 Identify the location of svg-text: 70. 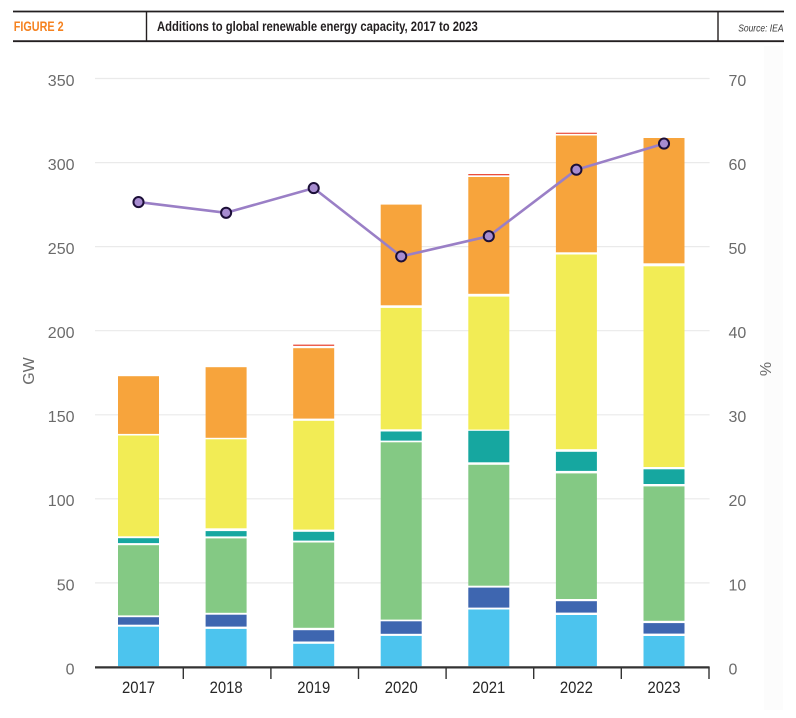
(738, 81).